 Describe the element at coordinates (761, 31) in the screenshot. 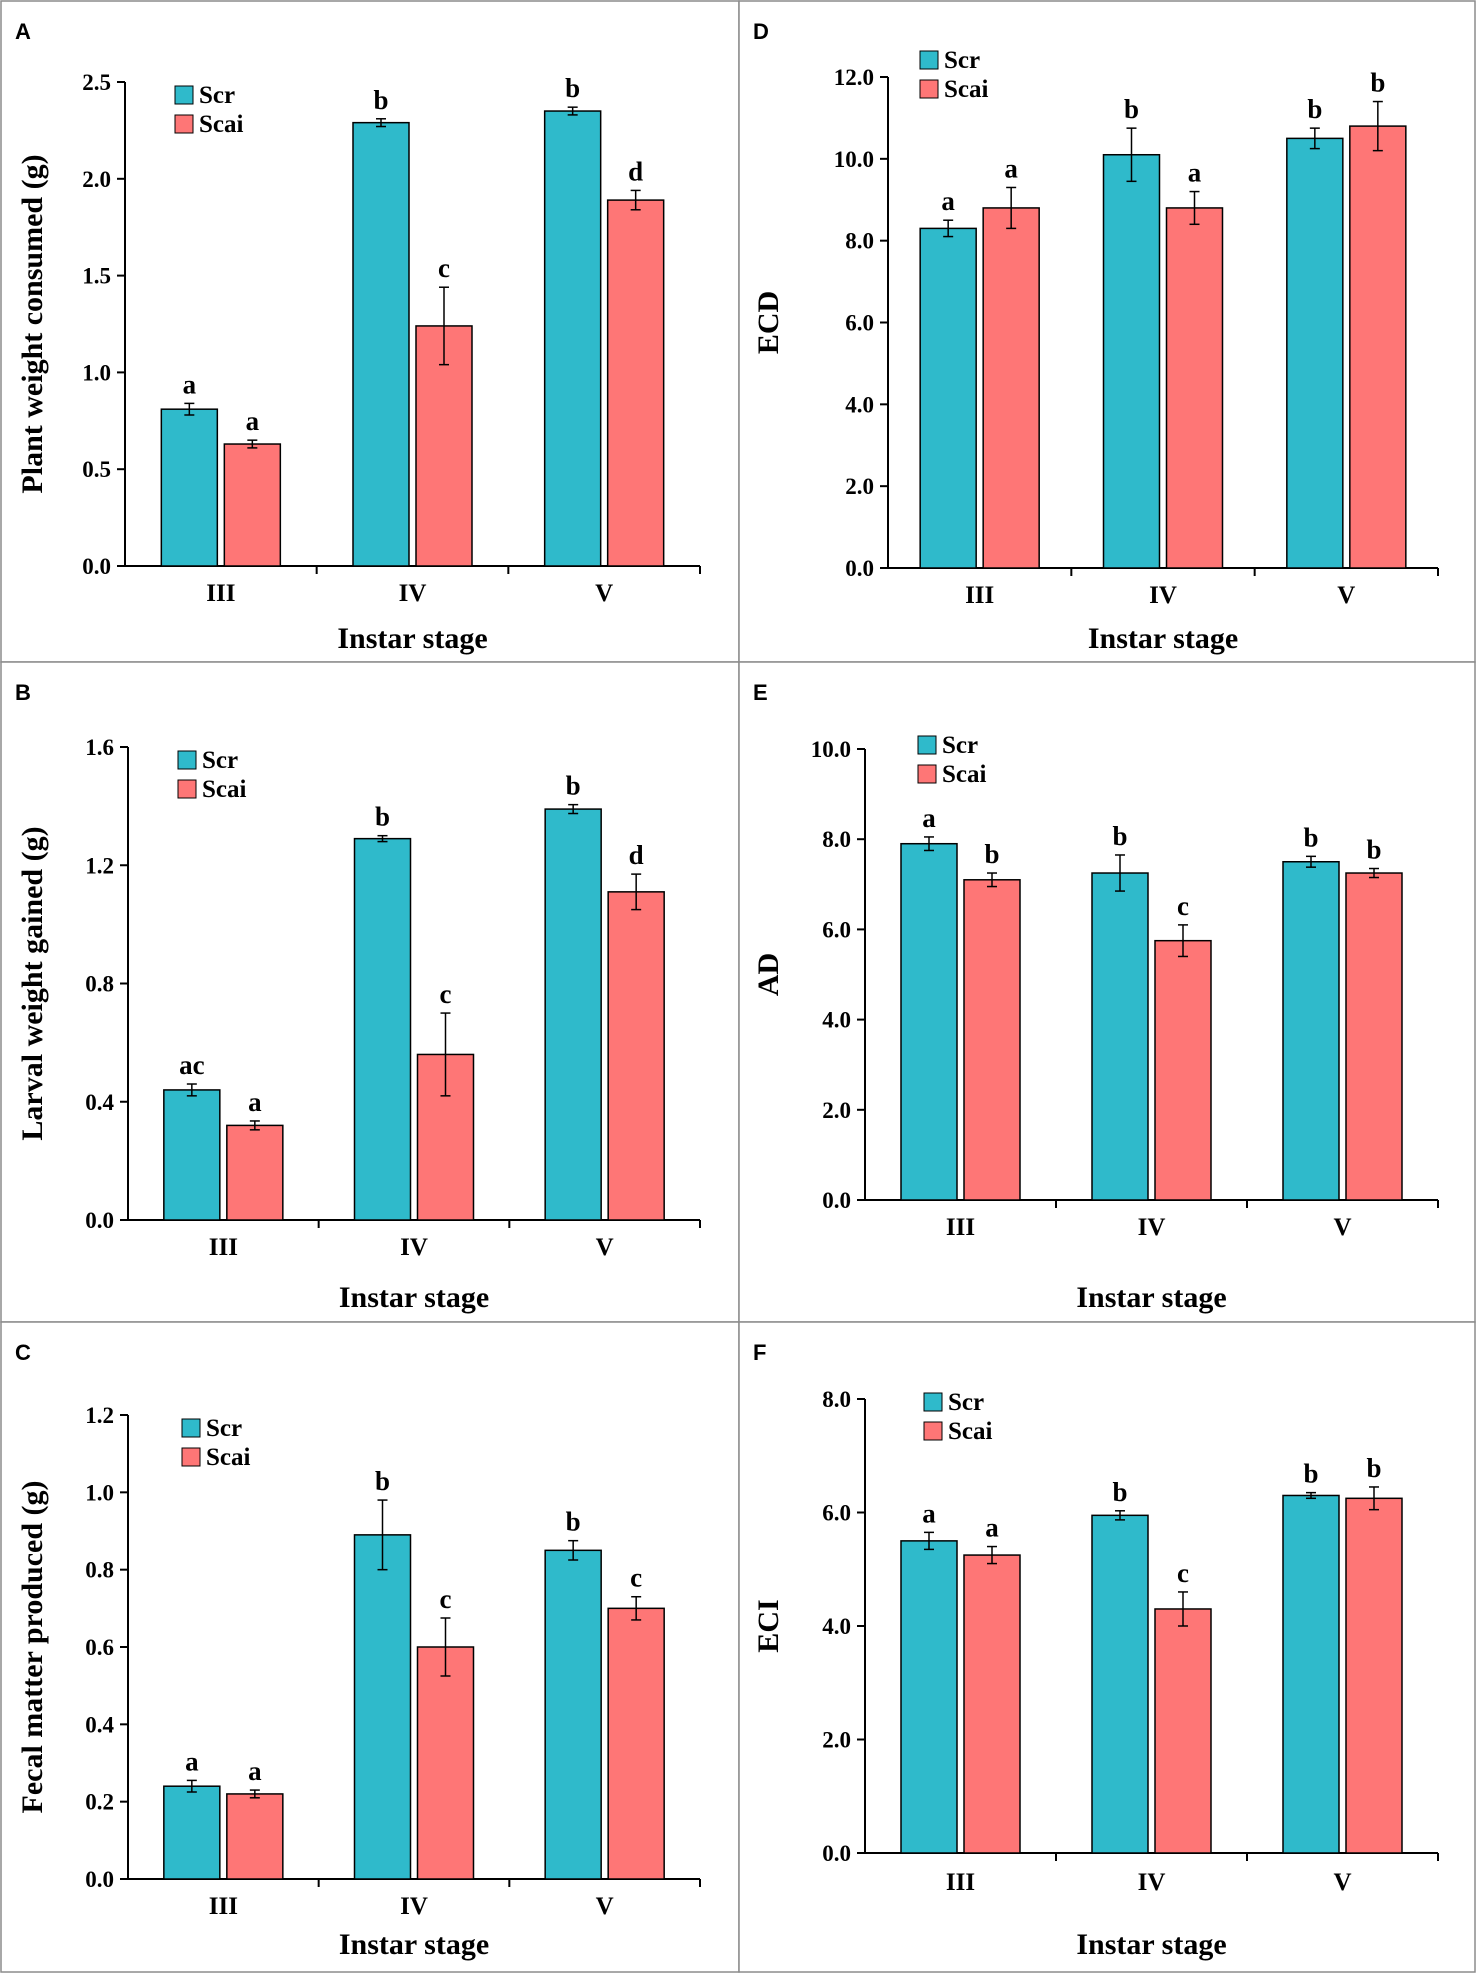

I see `panel-letter: D` at that location.